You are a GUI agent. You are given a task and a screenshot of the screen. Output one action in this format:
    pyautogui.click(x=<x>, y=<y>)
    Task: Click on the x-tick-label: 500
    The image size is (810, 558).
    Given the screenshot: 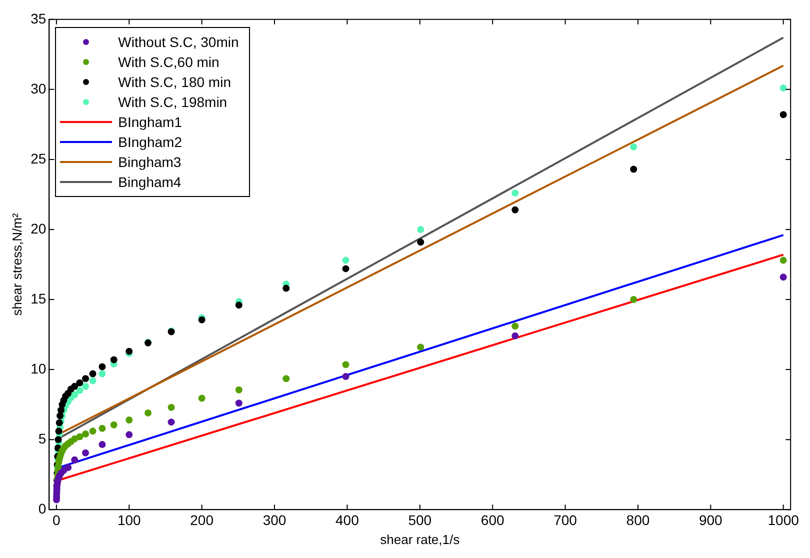 What is the action you would take?
    pyautogui.click(x=420, y=520)
    